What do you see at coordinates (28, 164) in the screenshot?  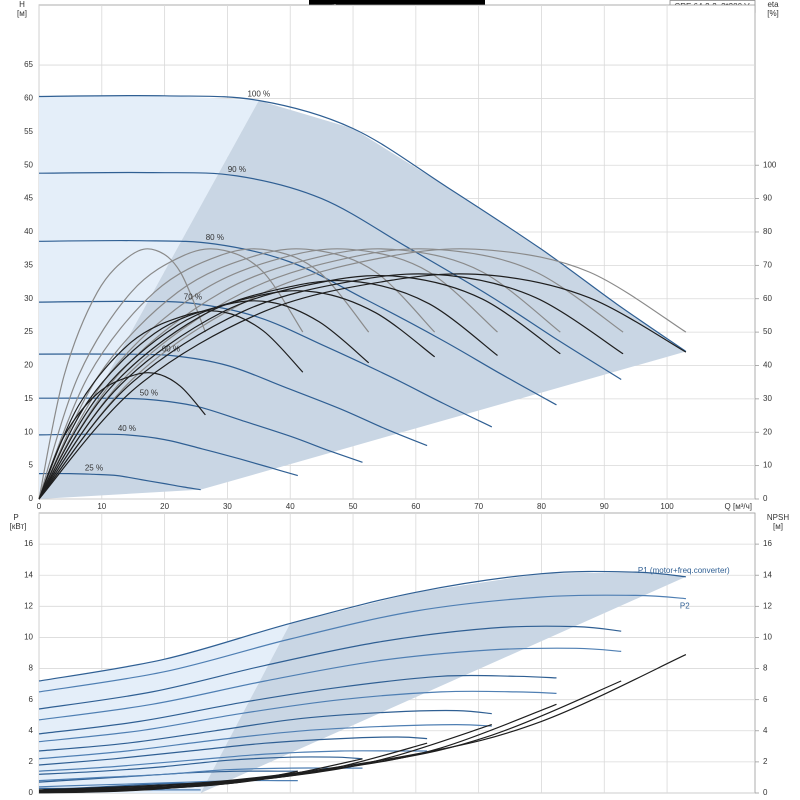 I see `y-tick-label: 50` at bounding box center [28, 164].